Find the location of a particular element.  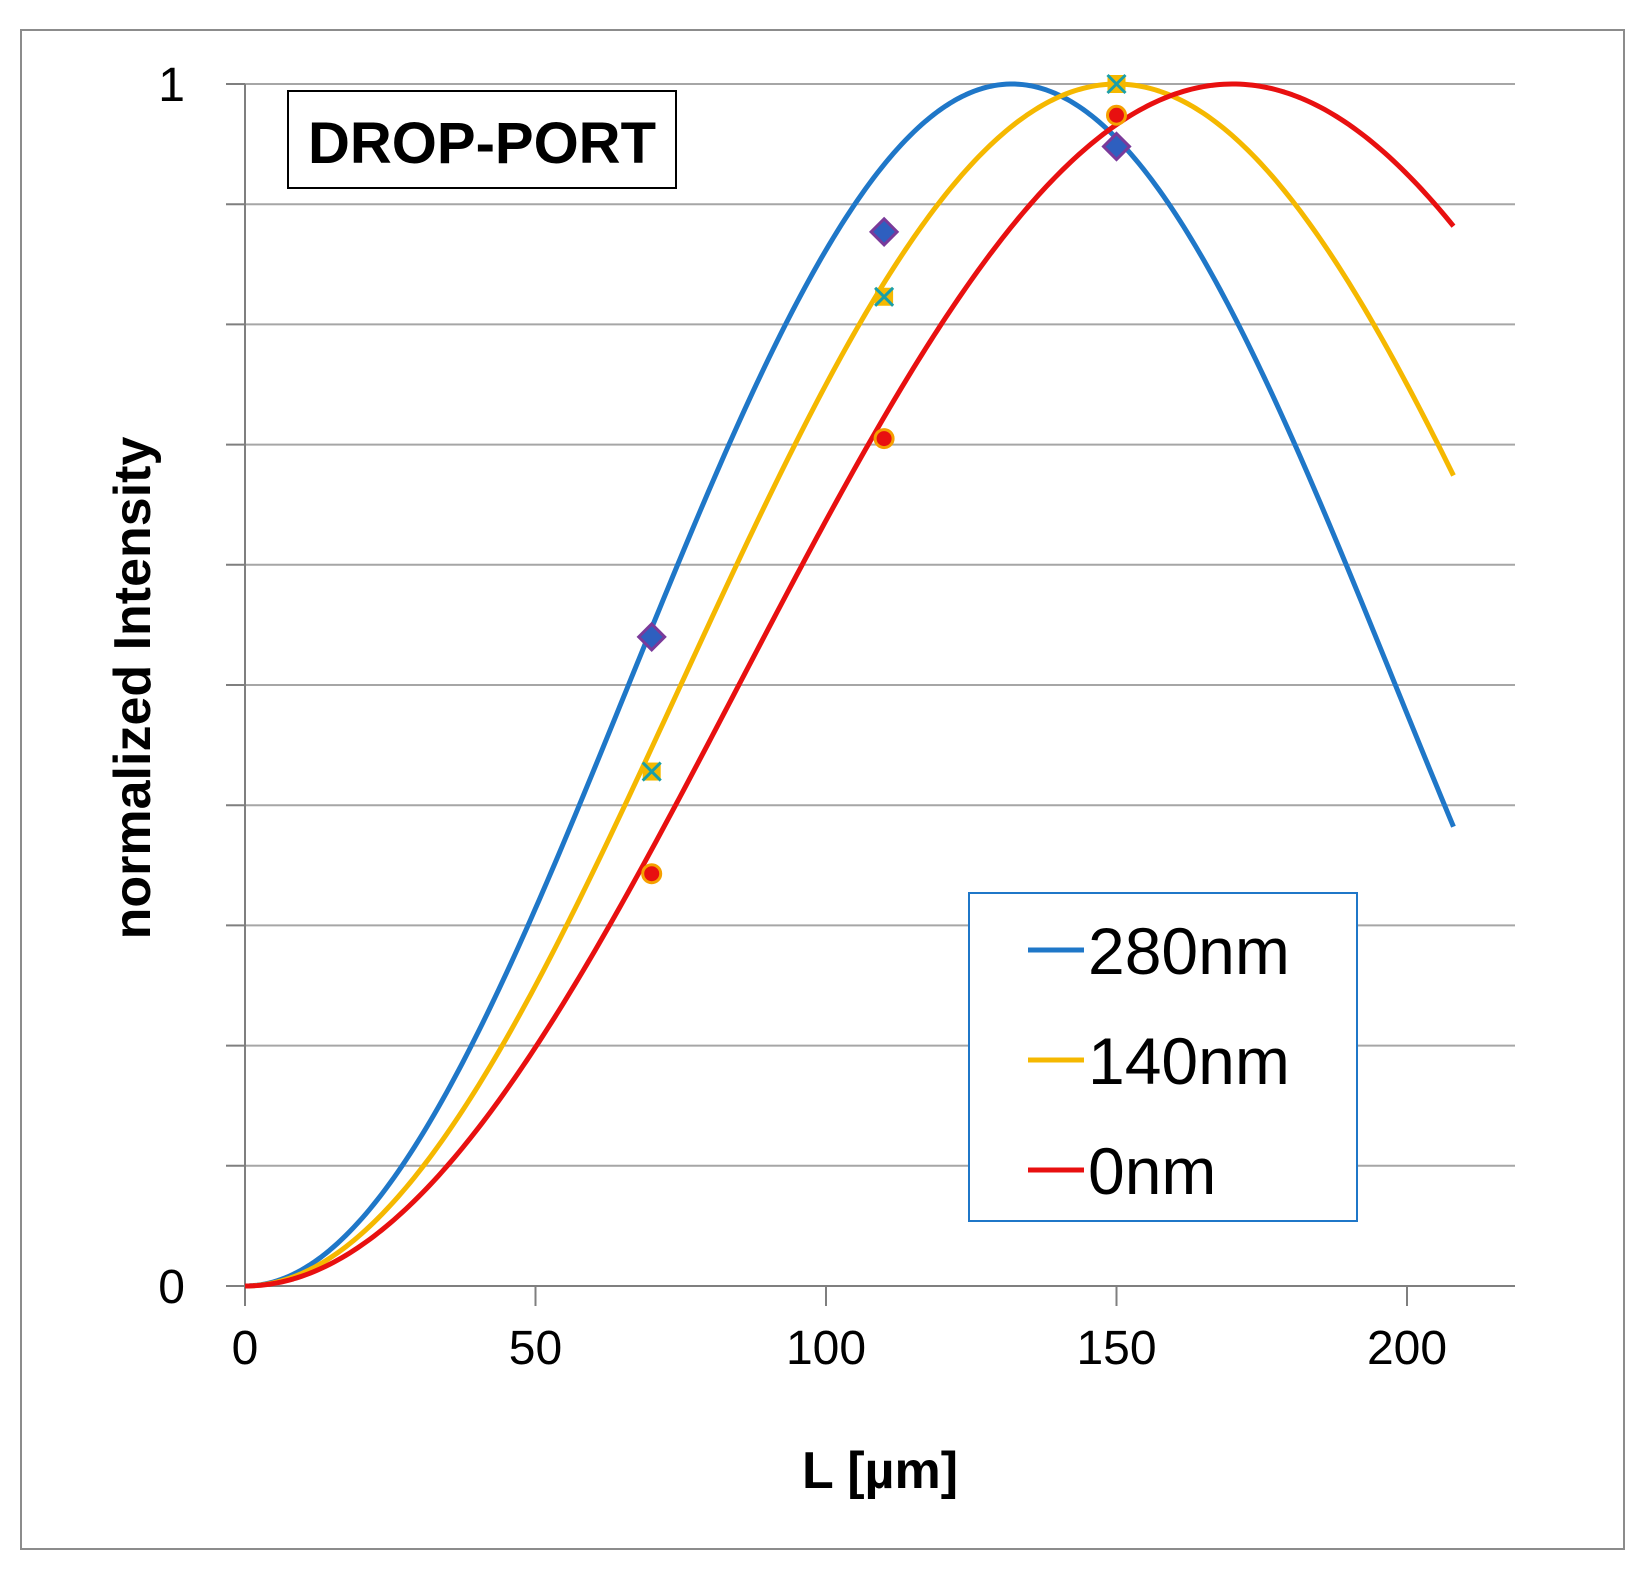

y-tick-label: 0 is located at coordinates (171, 1287).